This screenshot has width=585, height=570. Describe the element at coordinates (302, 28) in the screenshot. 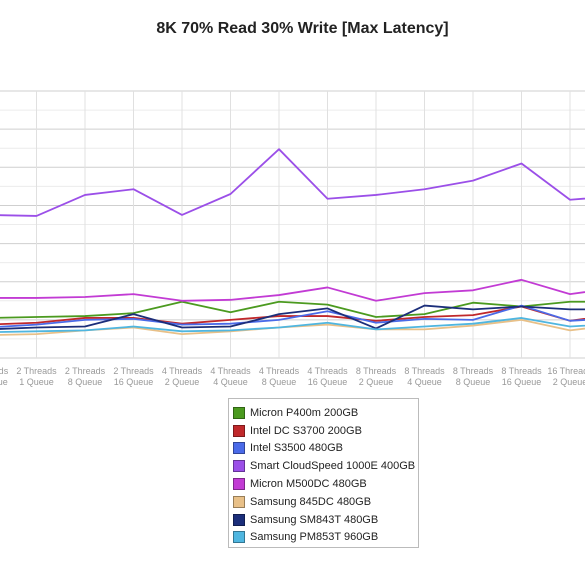

I see `chart-title: 8K 70% Read 30% Write [Max Latency]` at that location.